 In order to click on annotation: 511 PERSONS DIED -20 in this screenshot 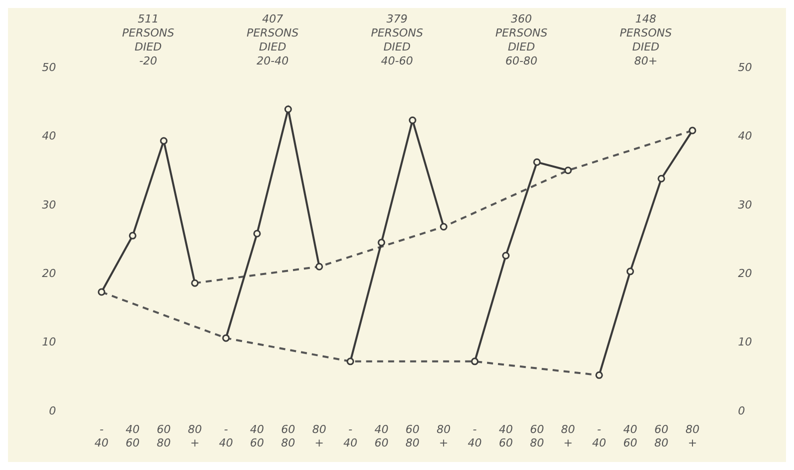, I will do `click(148, 40)`.